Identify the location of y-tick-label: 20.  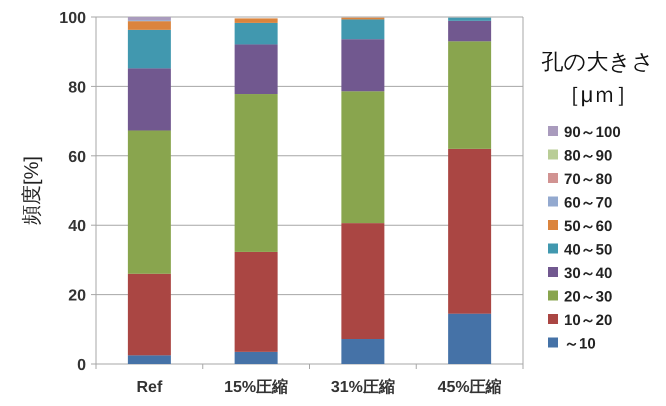
(77, 296).